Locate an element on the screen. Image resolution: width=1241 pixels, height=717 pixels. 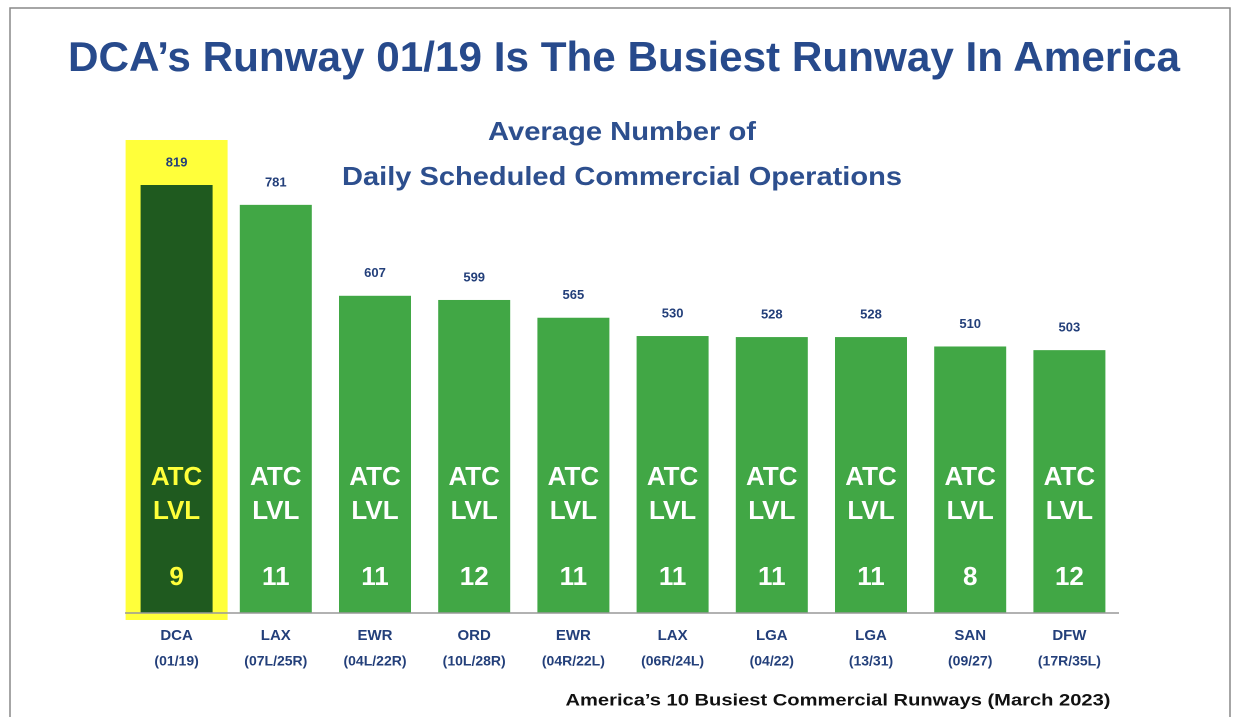
x-tick-label: DCA is located at coordinates (176, 635).